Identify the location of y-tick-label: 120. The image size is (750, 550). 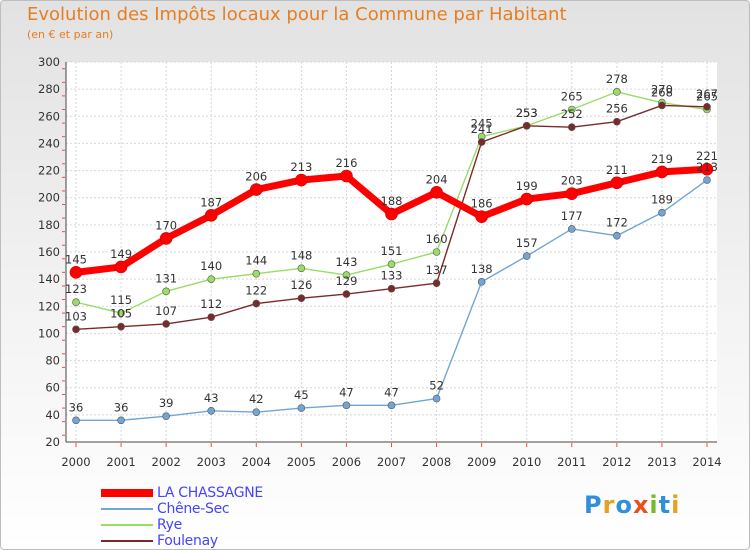
(49, 306).